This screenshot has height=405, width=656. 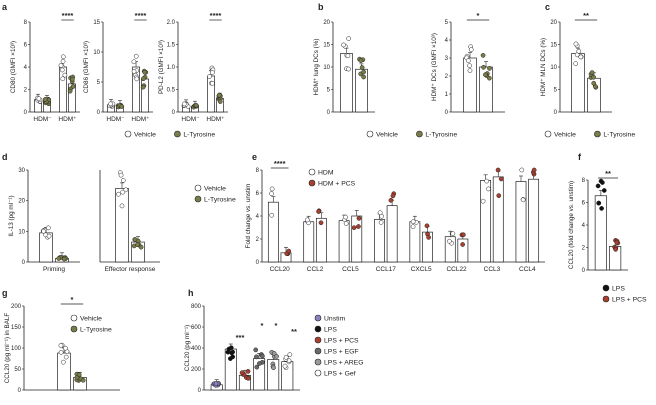 I want to click on chart-f1: 0 2 4 6 8 CCL20 (fold change vs. unstim) **, so click(x=598, y=221).